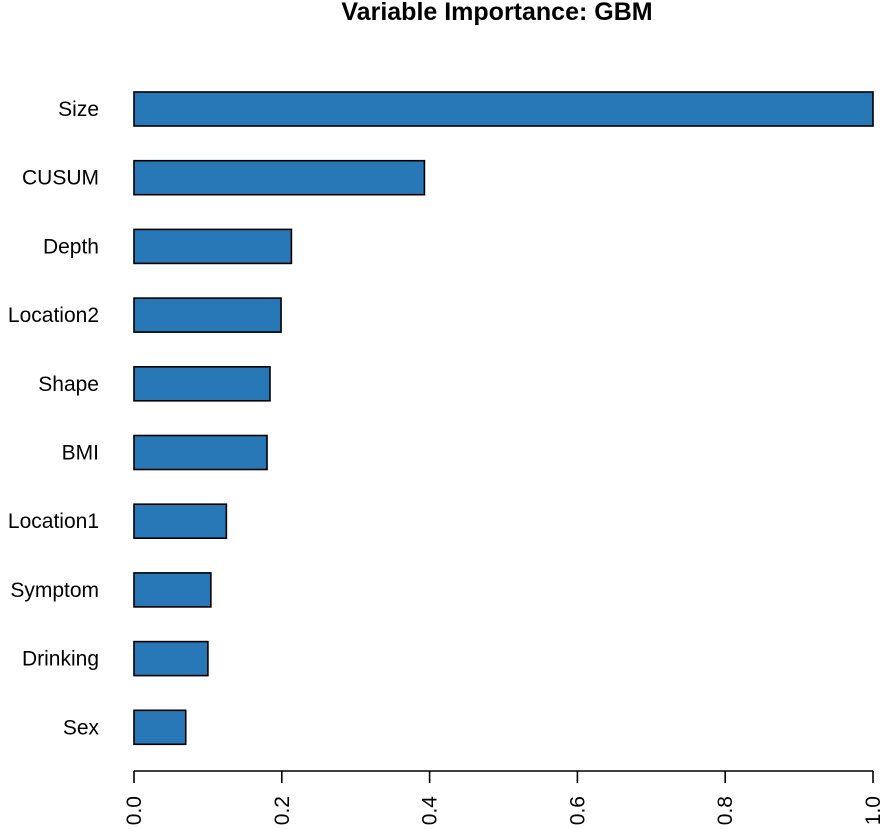 The width and height of the screenshot is (886, 829). I want to click on bar-depth, so click(213, 246).